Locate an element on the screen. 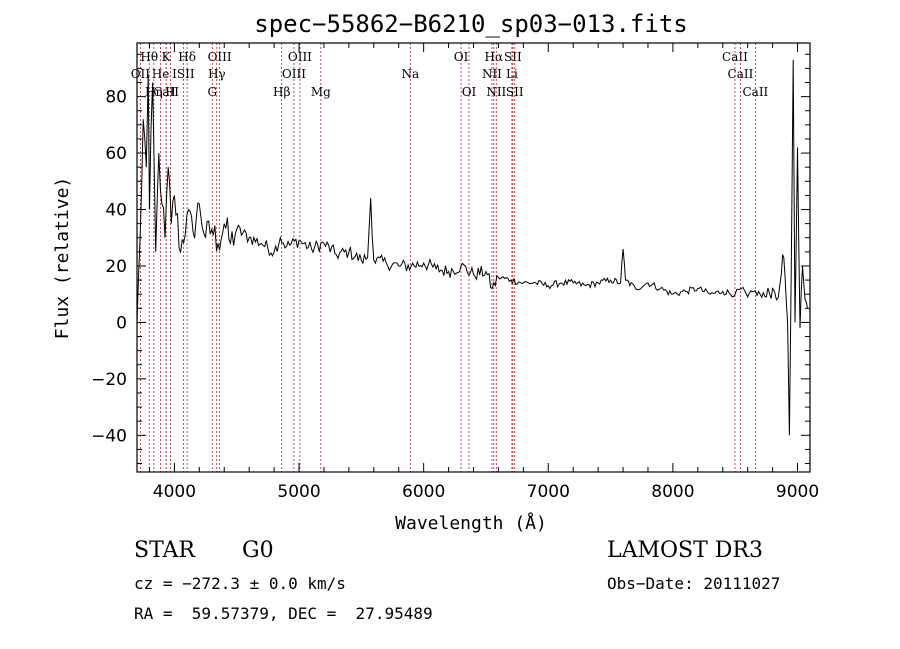 The height and width of the screenshot is (649, 900). y-axis-label: Flux (relative) is located at coordinates (62, 258).